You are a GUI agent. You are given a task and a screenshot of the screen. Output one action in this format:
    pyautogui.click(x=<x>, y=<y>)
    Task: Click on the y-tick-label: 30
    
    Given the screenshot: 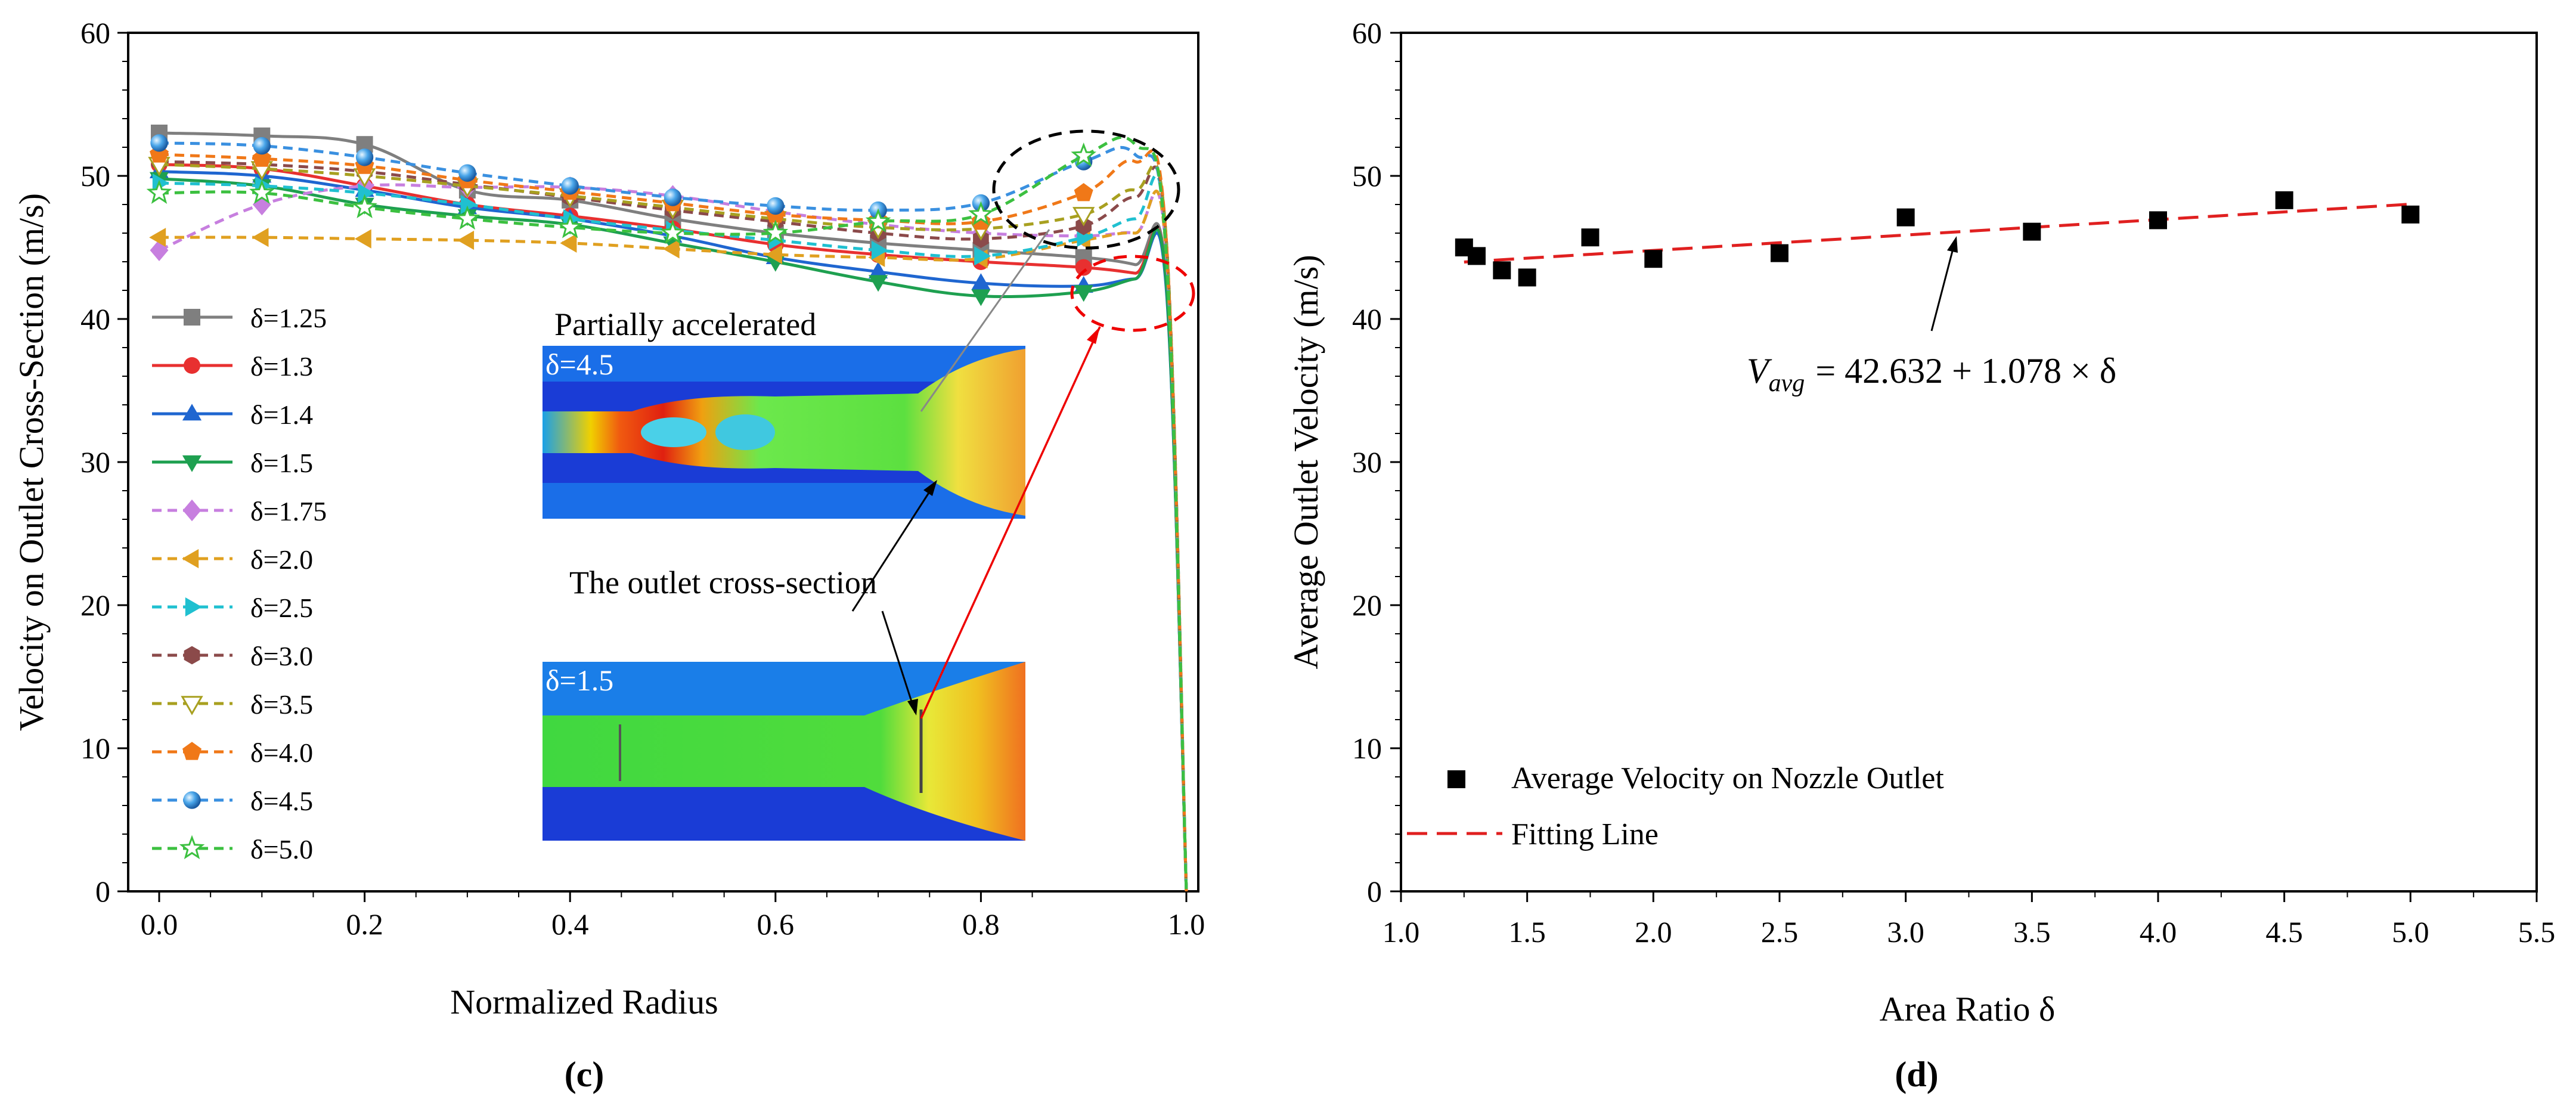 What is the action you would take?
    pyautogui.click(x=95, y=462)
    